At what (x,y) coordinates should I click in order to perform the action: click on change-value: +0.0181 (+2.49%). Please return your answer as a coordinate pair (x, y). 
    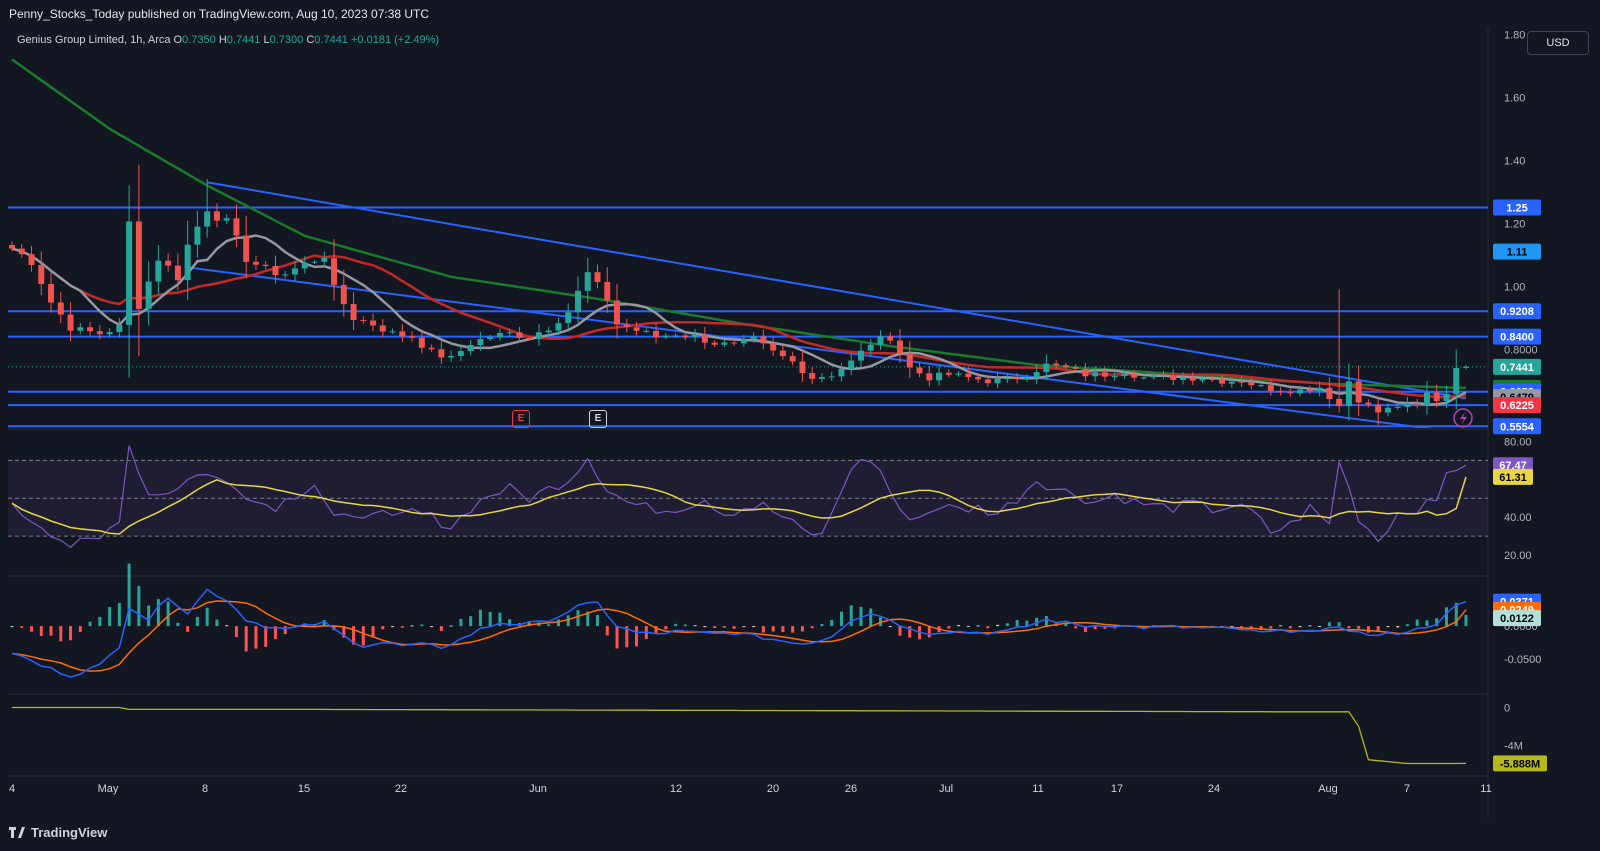
    Looking at the image, I should click on (395, 40).